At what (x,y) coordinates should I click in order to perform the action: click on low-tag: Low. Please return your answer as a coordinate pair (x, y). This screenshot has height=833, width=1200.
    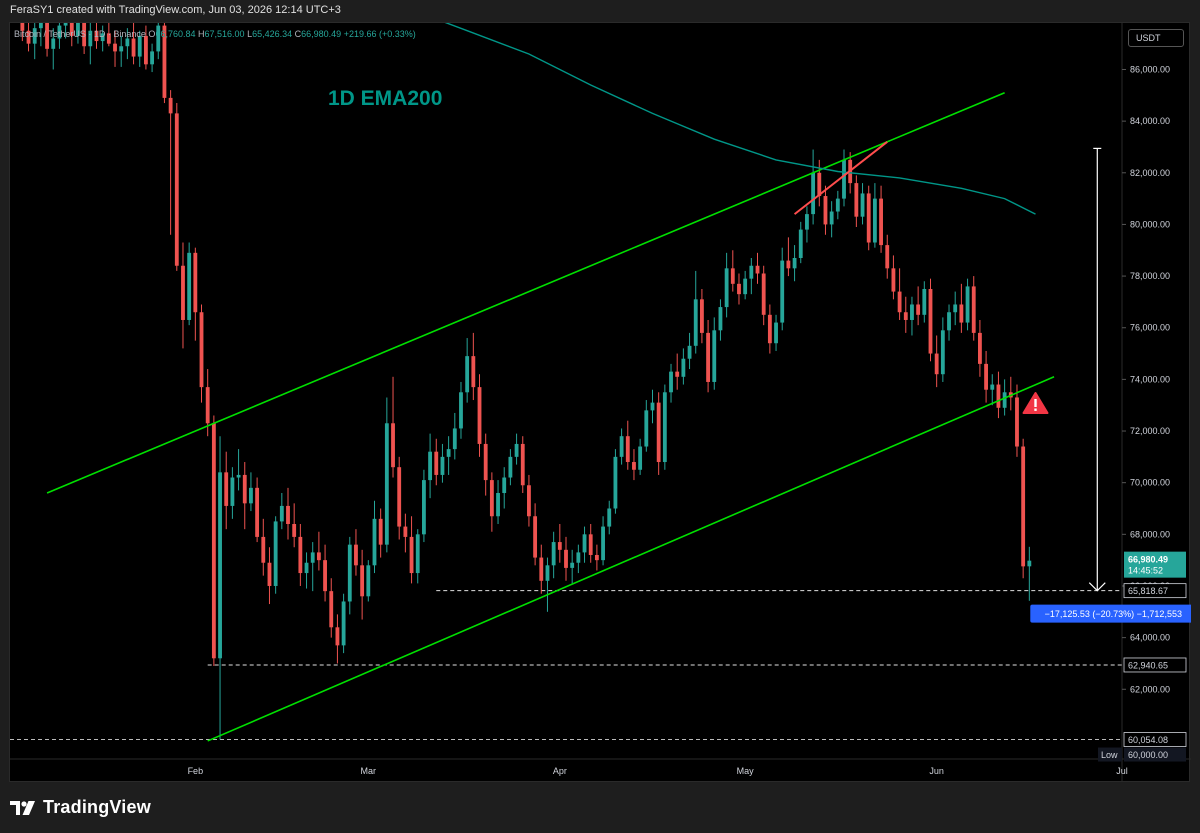
    Looking at the image, I should click on (1109, 755).